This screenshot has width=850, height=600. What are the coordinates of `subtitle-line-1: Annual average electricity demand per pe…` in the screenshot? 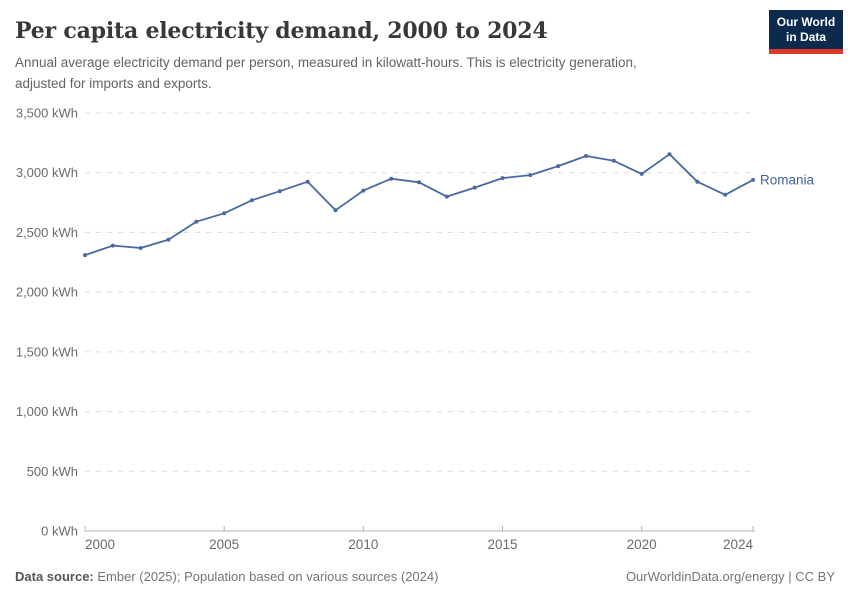 It's located at (326, 62).